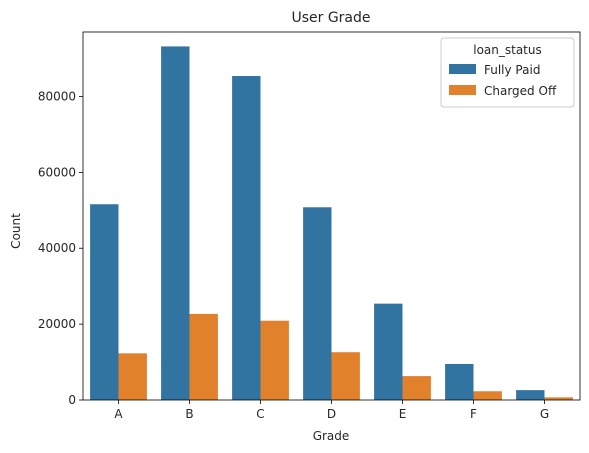  I want to click on y-tick-label: 80000, so click(57, 96).